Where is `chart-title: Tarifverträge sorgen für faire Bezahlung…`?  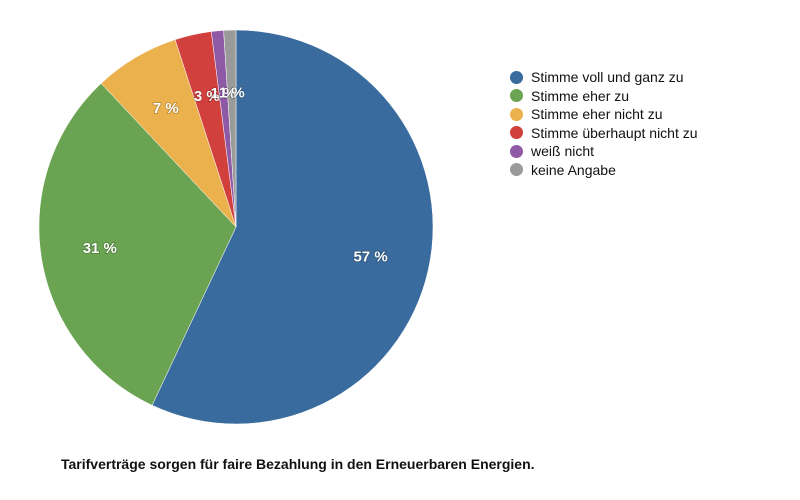
chart-title: Tarifverträge sorgen für faire Bezahlung… is located at coordinates (298, 464).